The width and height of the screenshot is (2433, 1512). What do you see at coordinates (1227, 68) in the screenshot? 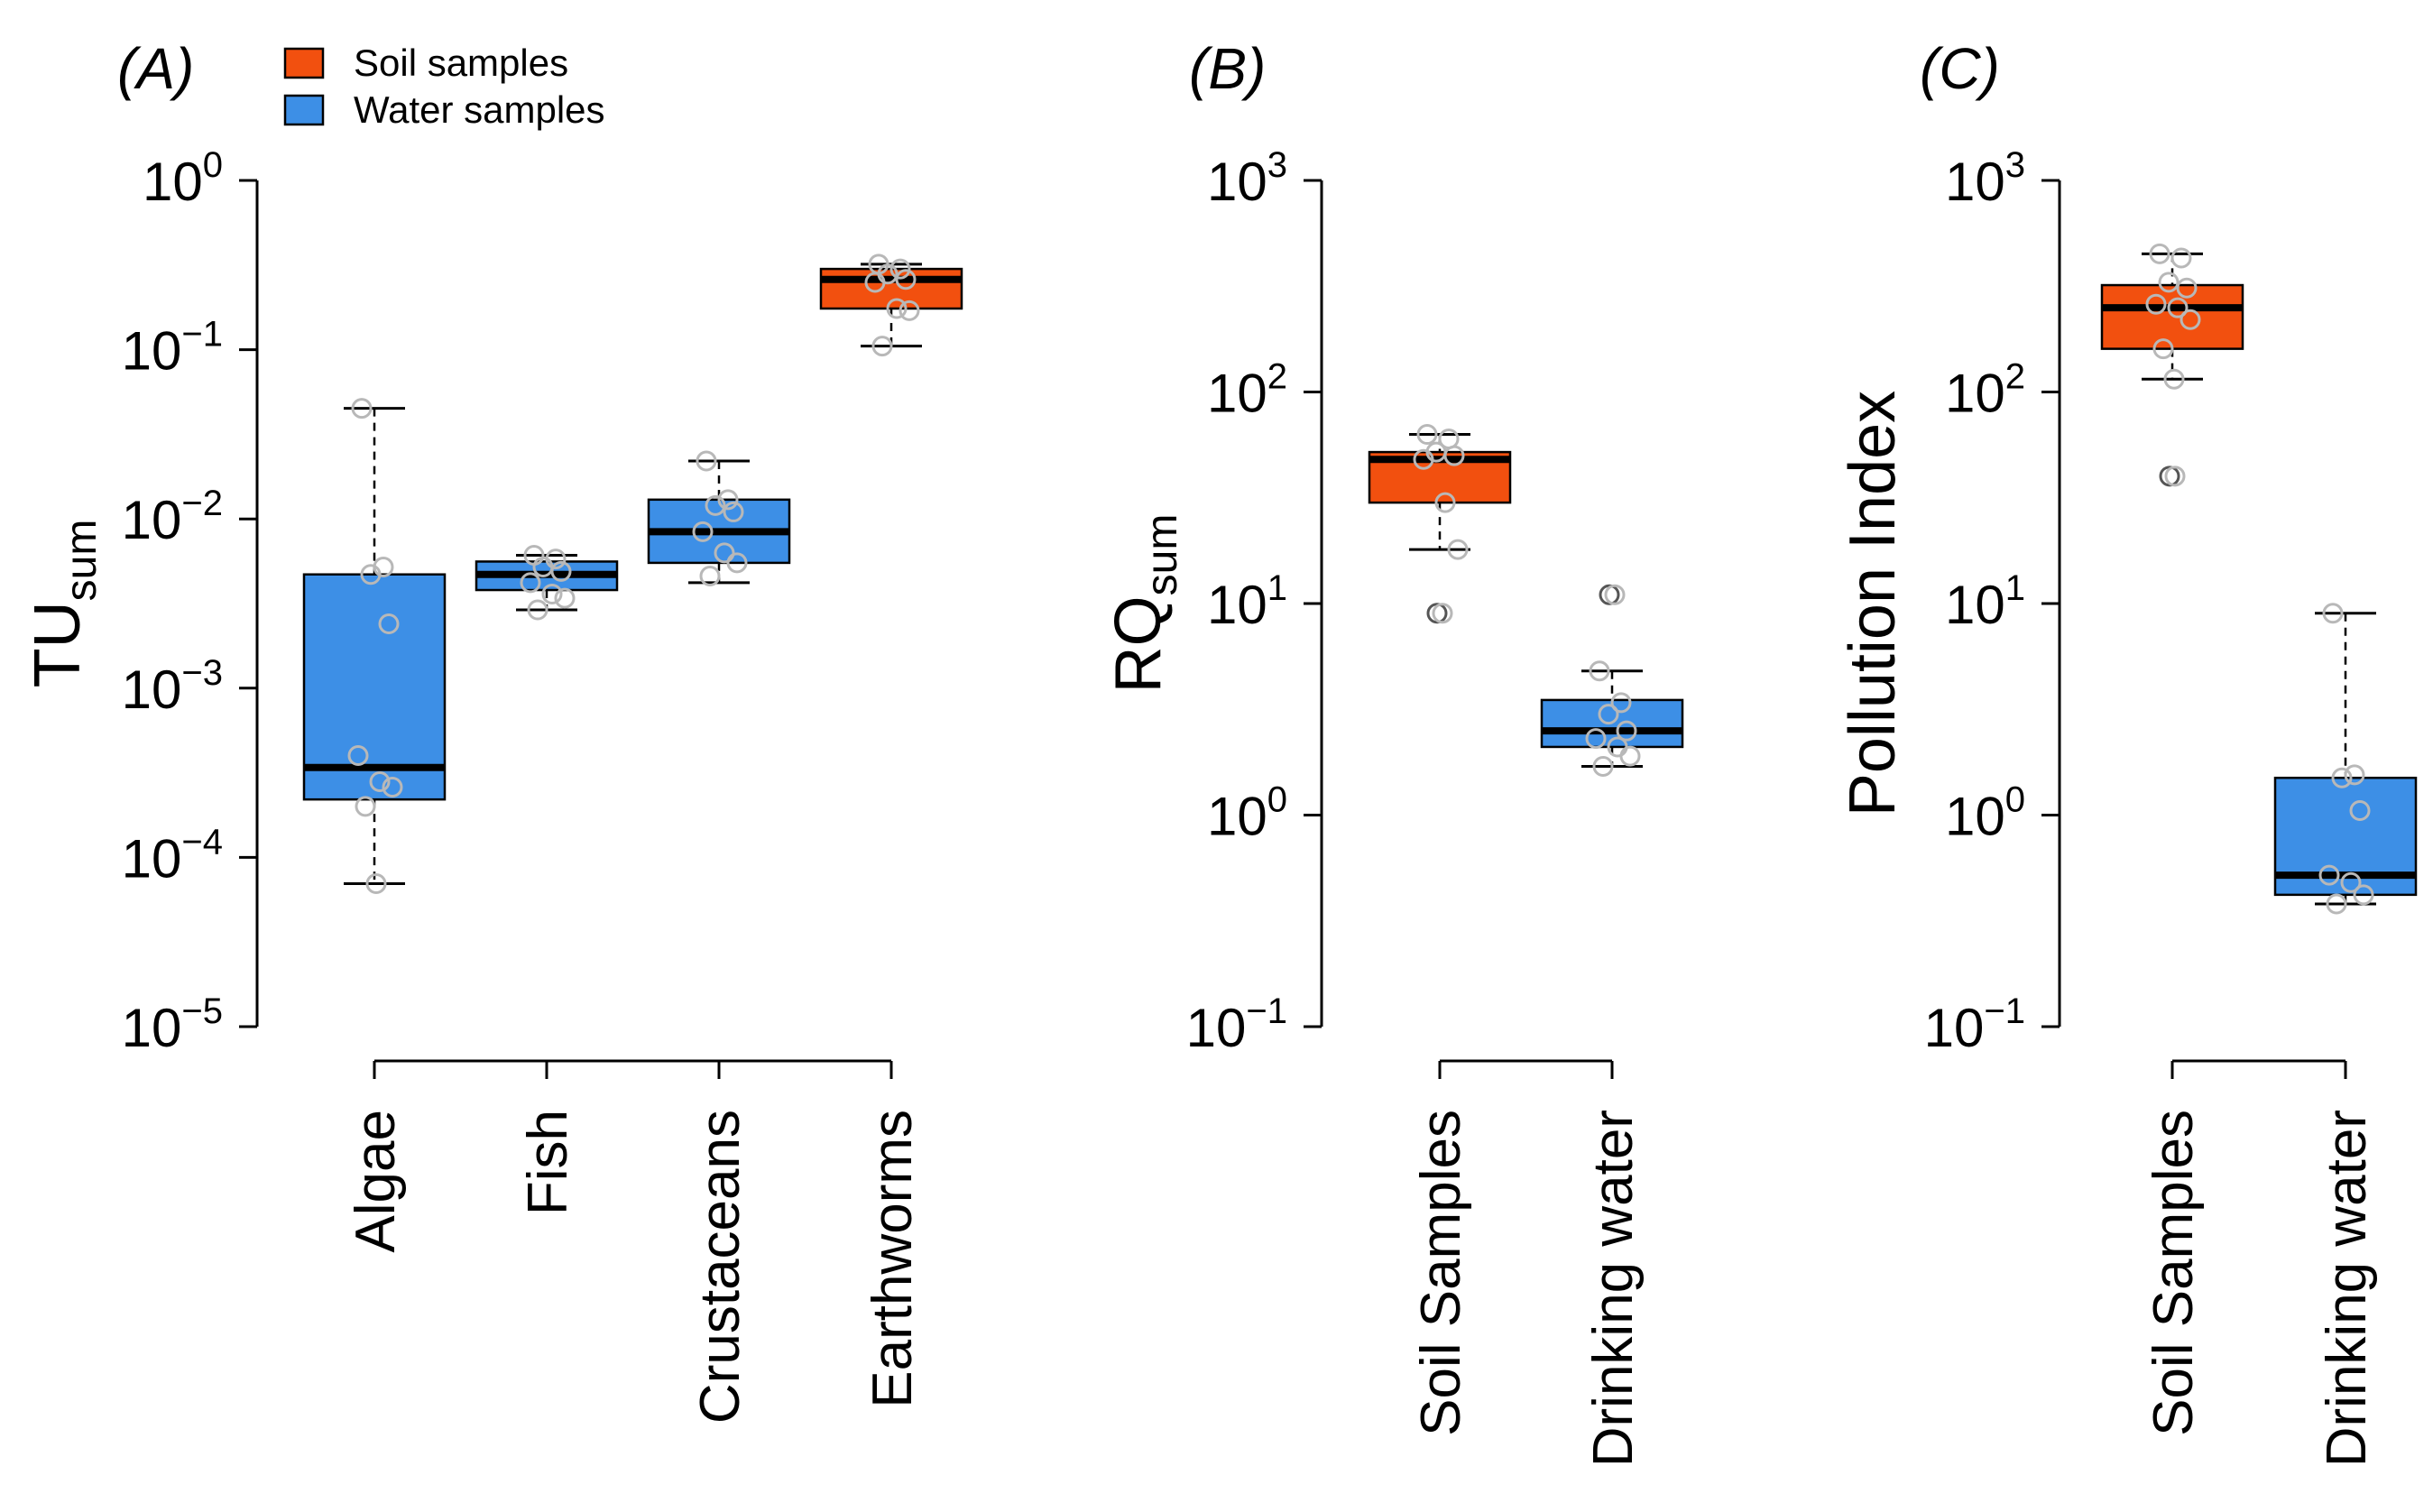
I see `panel-label-b: (B)` at bounding box center [1227, 68].